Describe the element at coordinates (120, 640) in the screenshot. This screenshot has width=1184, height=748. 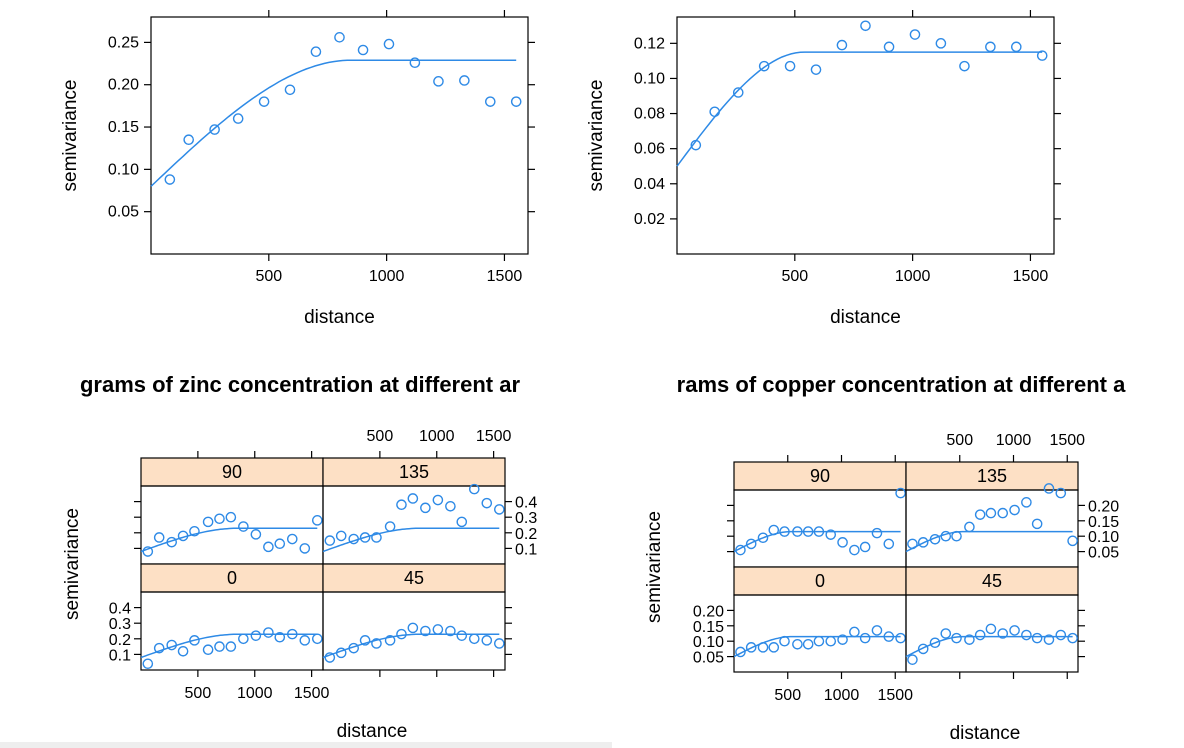
I see `y-tick-label: 0.2` at that location.